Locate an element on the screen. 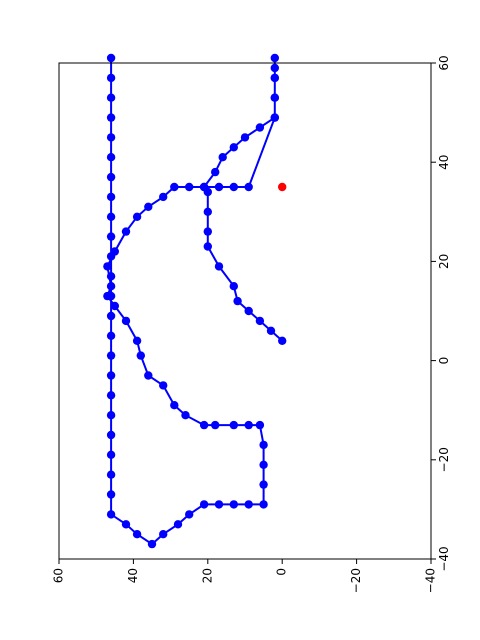  bottom-axis-tick-label: 60 is located at coordinates (444, 62).